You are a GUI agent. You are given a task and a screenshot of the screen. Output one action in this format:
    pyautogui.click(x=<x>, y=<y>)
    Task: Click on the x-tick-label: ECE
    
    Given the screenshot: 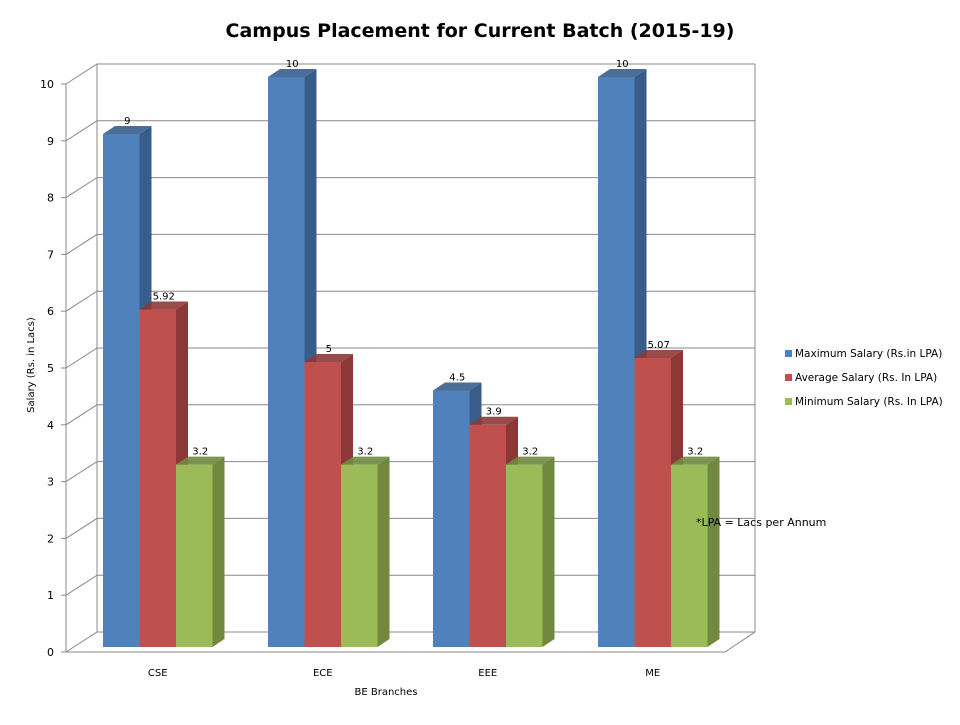 What is the action you would take?
    pyautogui.click(x=323, y=673)
    